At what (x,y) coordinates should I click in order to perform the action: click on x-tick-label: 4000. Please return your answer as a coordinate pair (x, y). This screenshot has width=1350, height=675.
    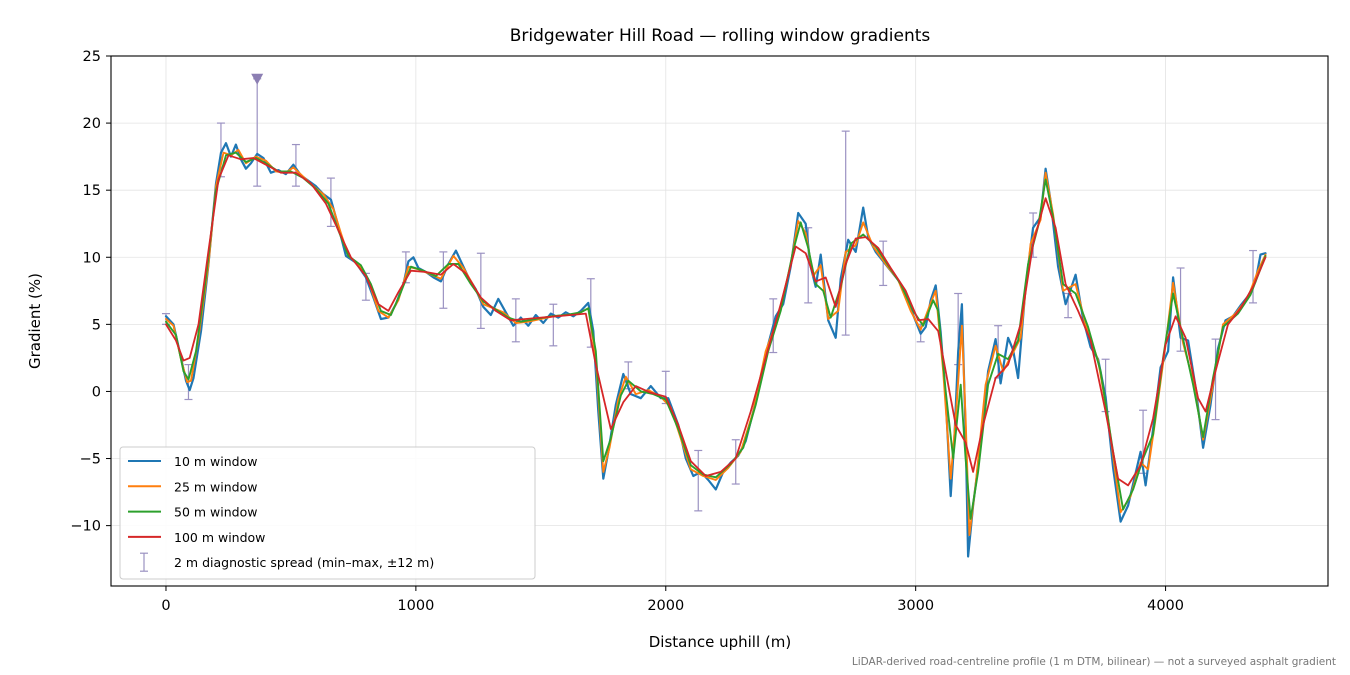
    Looking at the image, I should click on (1165, 606).